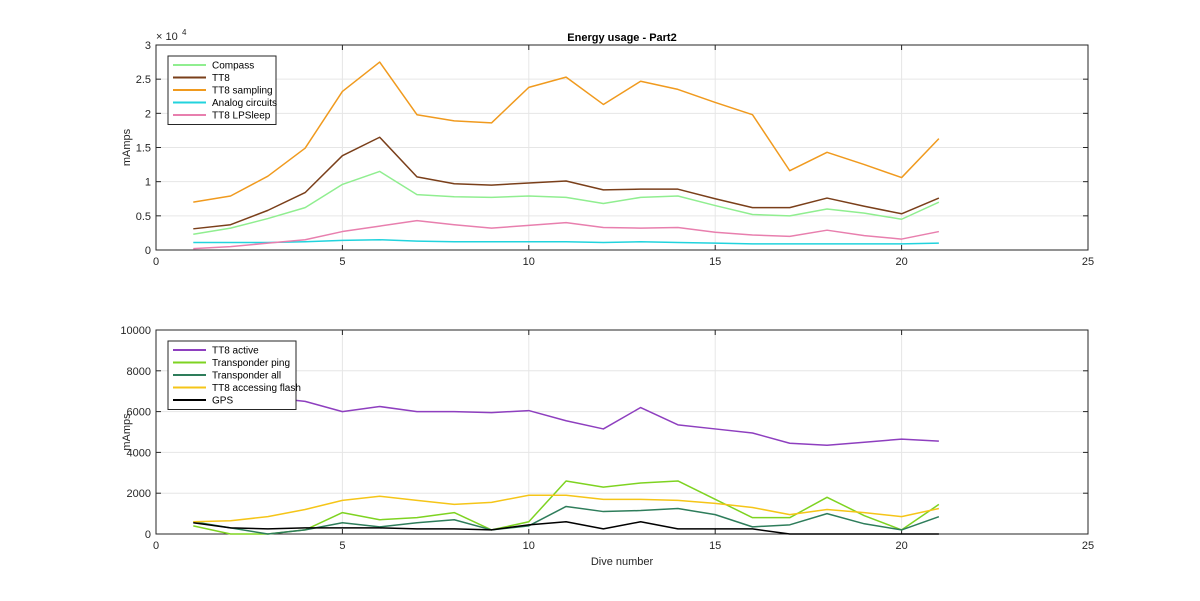 This screenshot has width=1200, height=601. Describe the element at coordinates (139, 372) in the screenshot. I see `y-tick-label: 8000` at that location.